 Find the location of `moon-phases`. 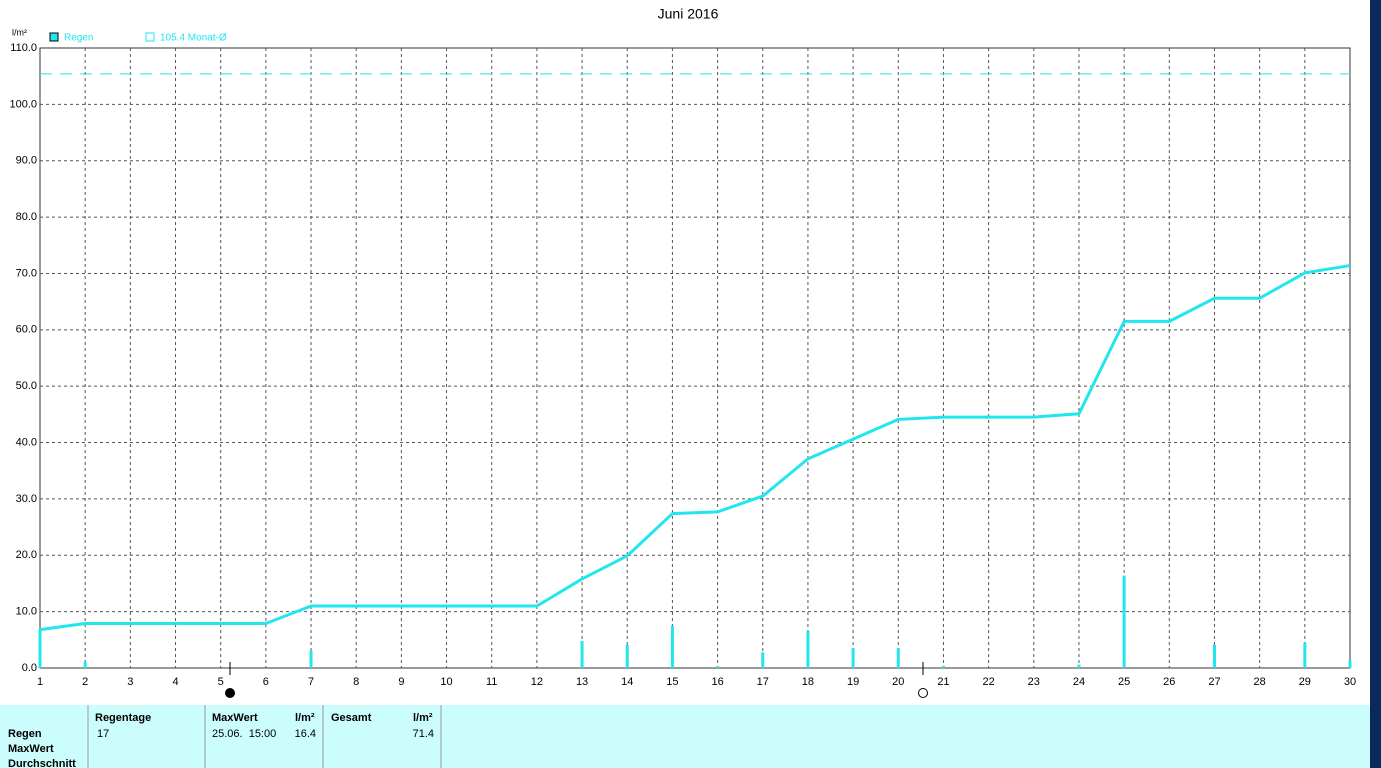

moon-phases is located at coordinates (576, 680).